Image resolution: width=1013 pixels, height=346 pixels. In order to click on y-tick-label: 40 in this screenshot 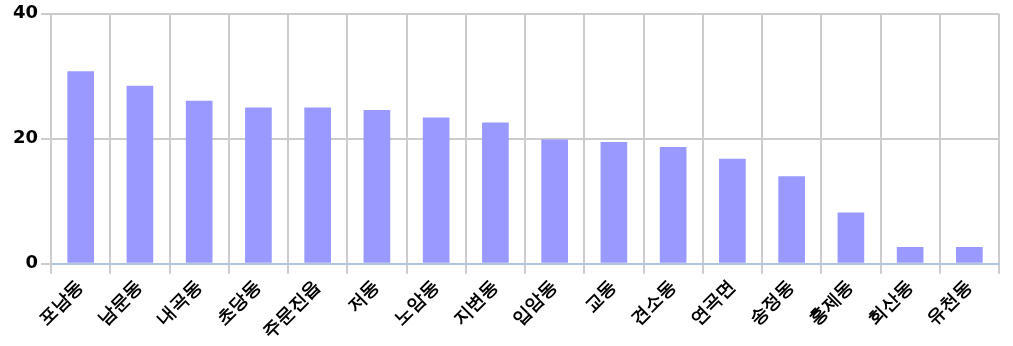, I will do `click(25, 12)`.